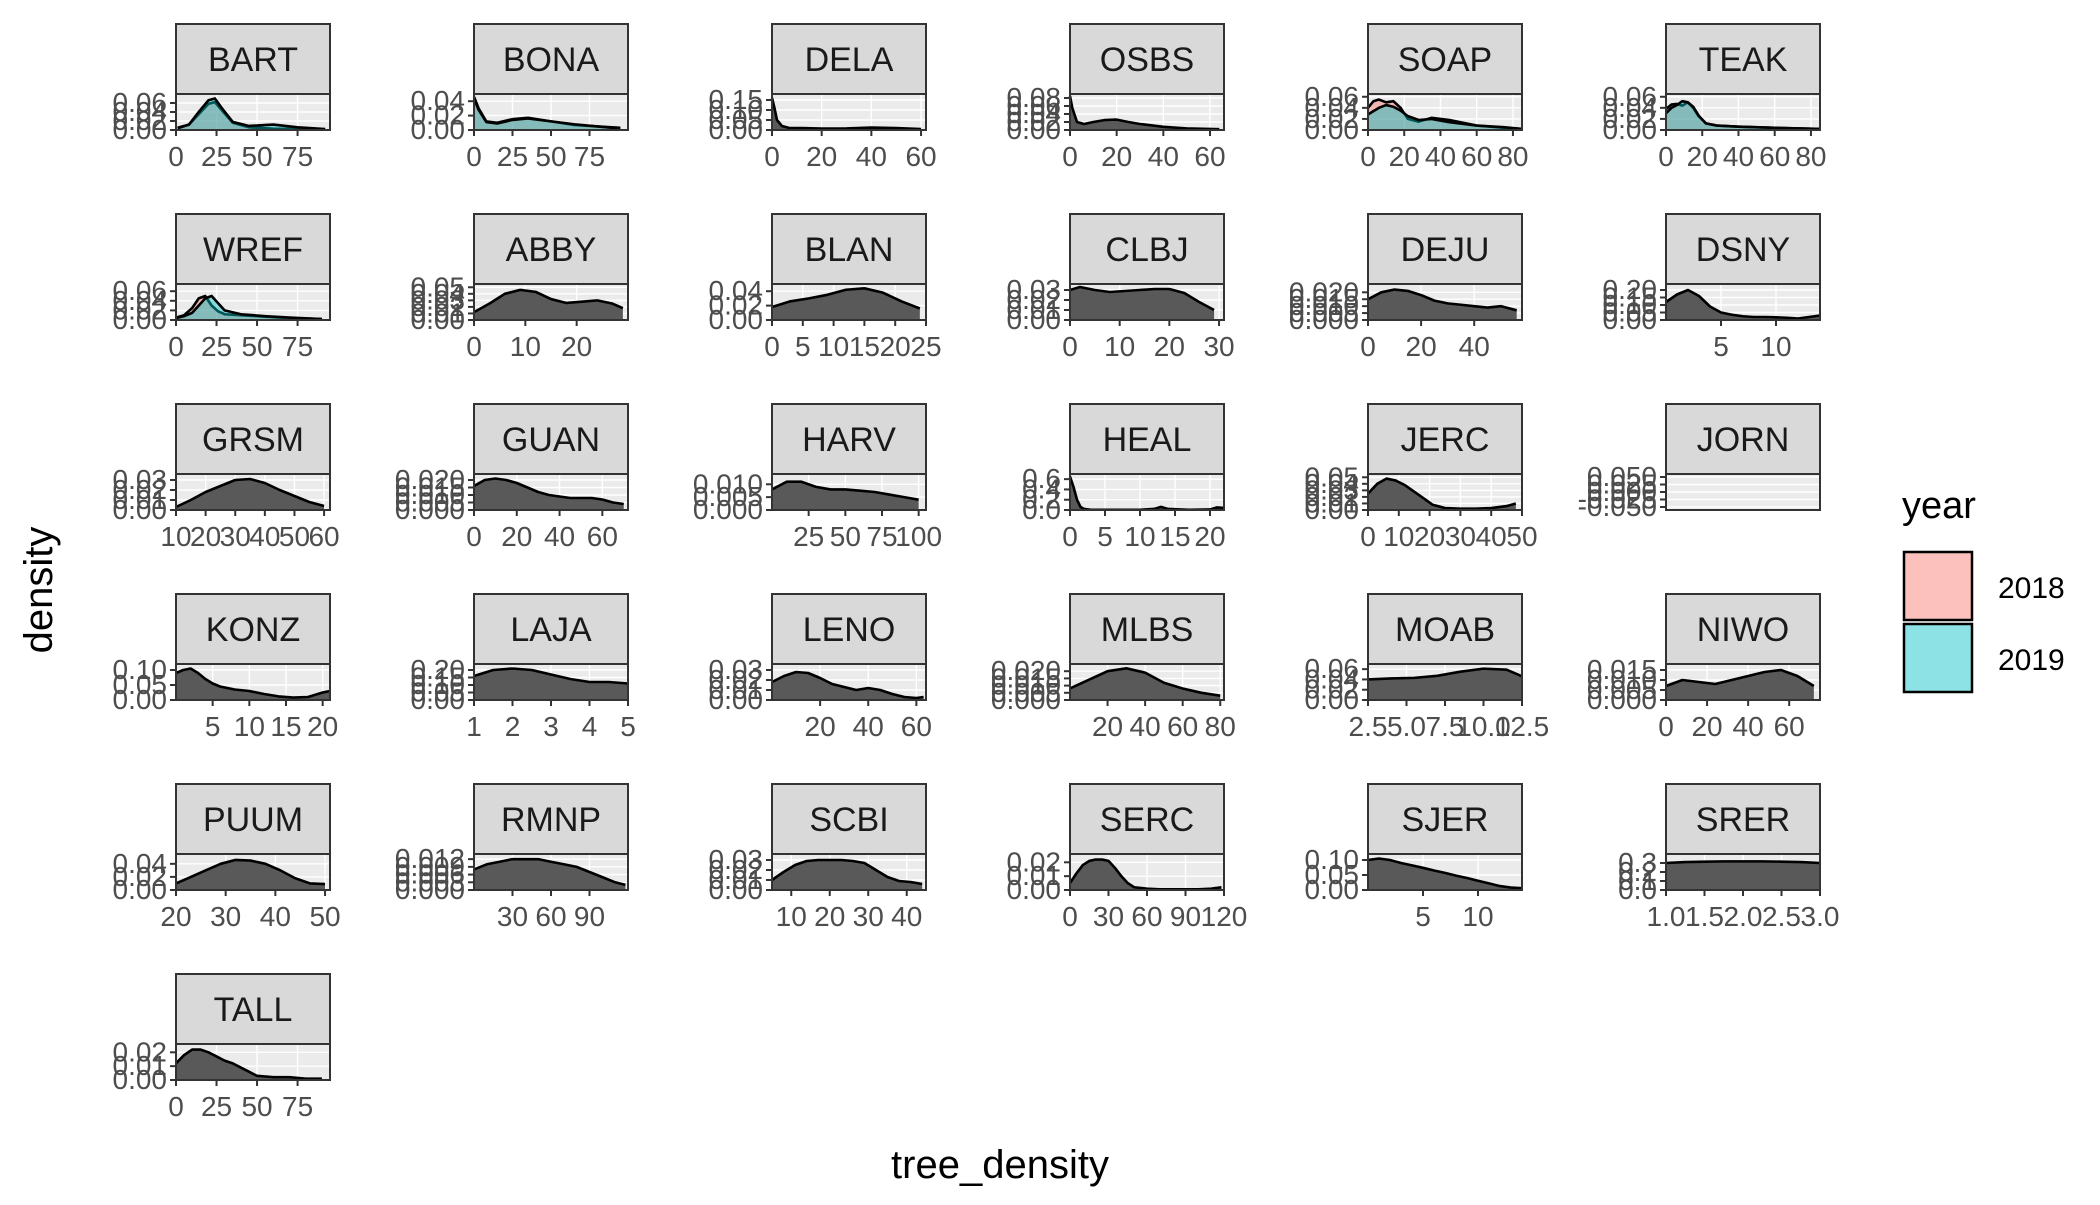 The image size is (2100, 1205). I want to click on y-tick-label: 0.20, so click(438, 669).